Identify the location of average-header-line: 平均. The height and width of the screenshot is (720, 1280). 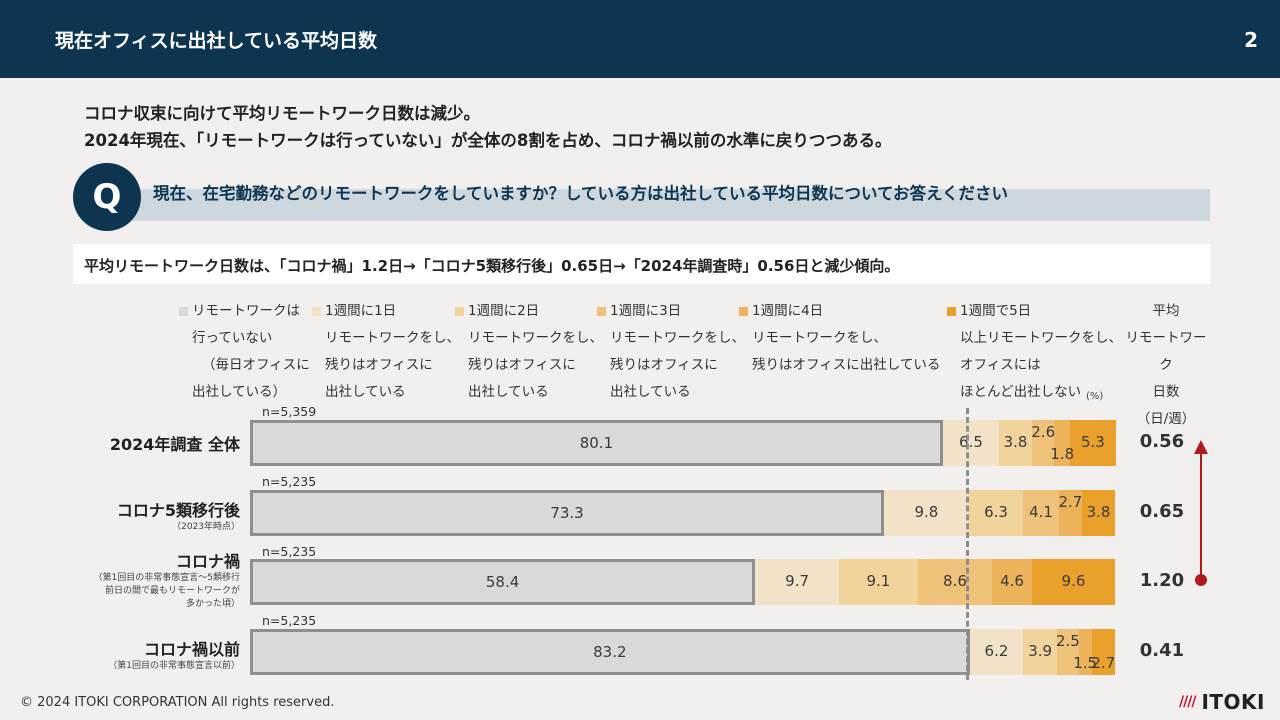
(1166, 311).